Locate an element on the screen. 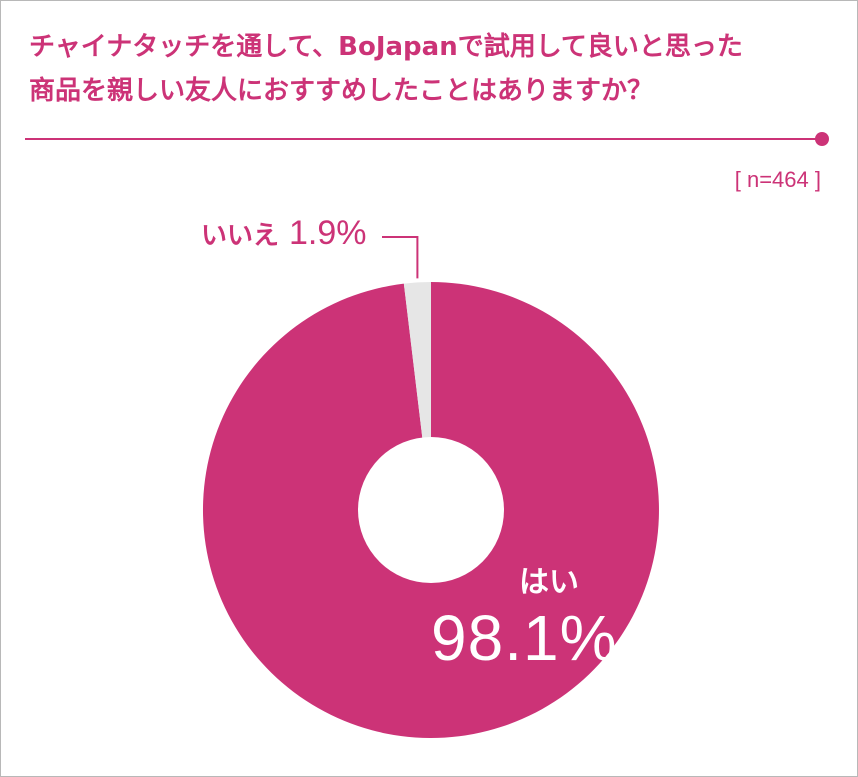 The width and height of the screenshot is (858, 777). divider-end-dot is located at coordinates (822, 139).